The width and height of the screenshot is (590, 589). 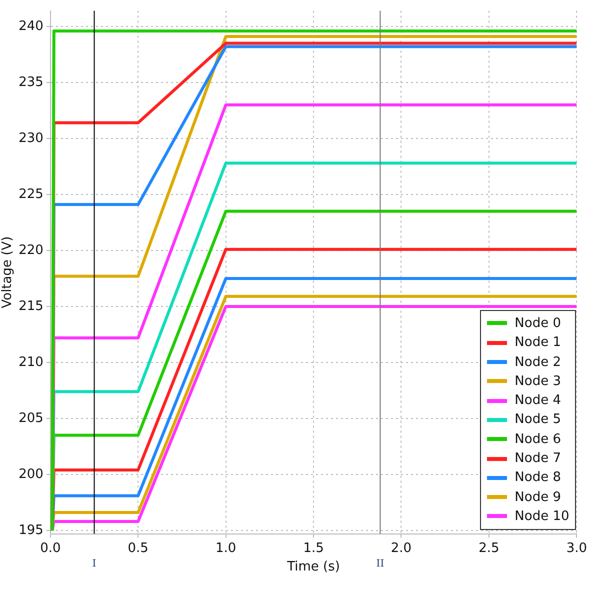 I want to click on x-tick-label: 0.5, so click(x=138, y=548).